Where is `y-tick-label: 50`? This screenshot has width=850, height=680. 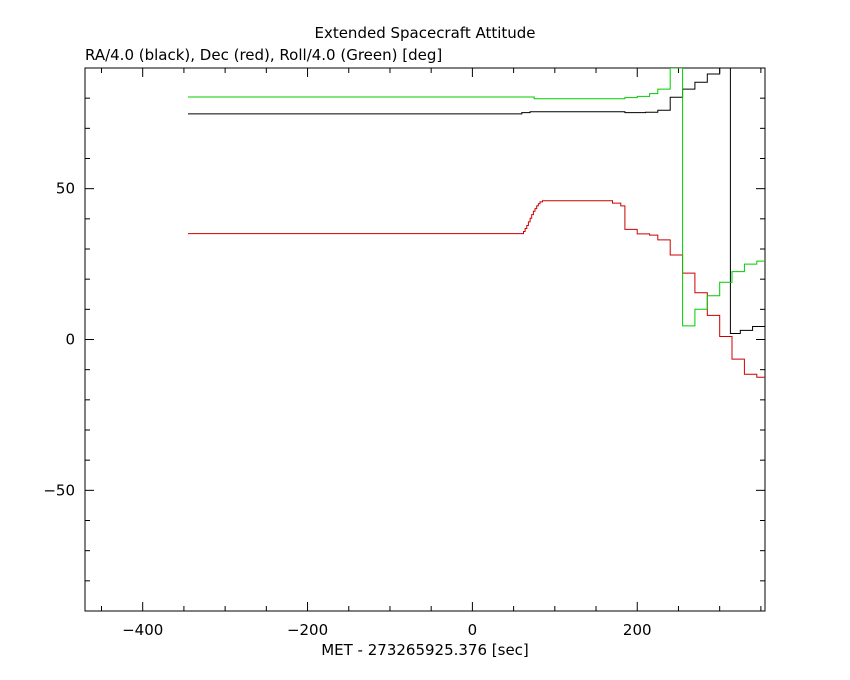
y-tick-label: 50 is located at coordinates (65, 189).